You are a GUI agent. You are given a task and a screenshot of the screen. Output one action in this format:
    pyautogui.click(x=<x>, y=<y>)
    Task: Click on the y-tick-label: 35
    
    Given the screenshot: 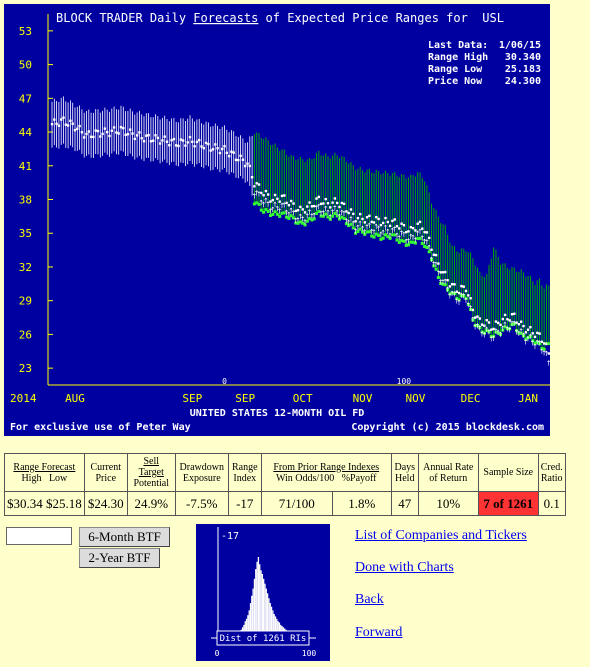 What is the action you would take?
    pyautogui.click(x=25, y=233)
    